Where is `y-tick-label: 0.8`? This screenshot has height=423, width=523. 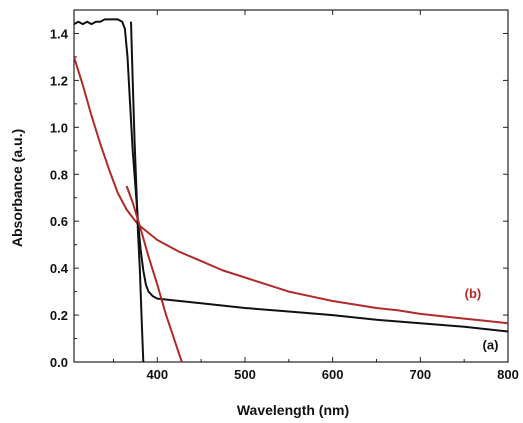
y-tick-label: 0.8 is located at coordinates (59, 174).